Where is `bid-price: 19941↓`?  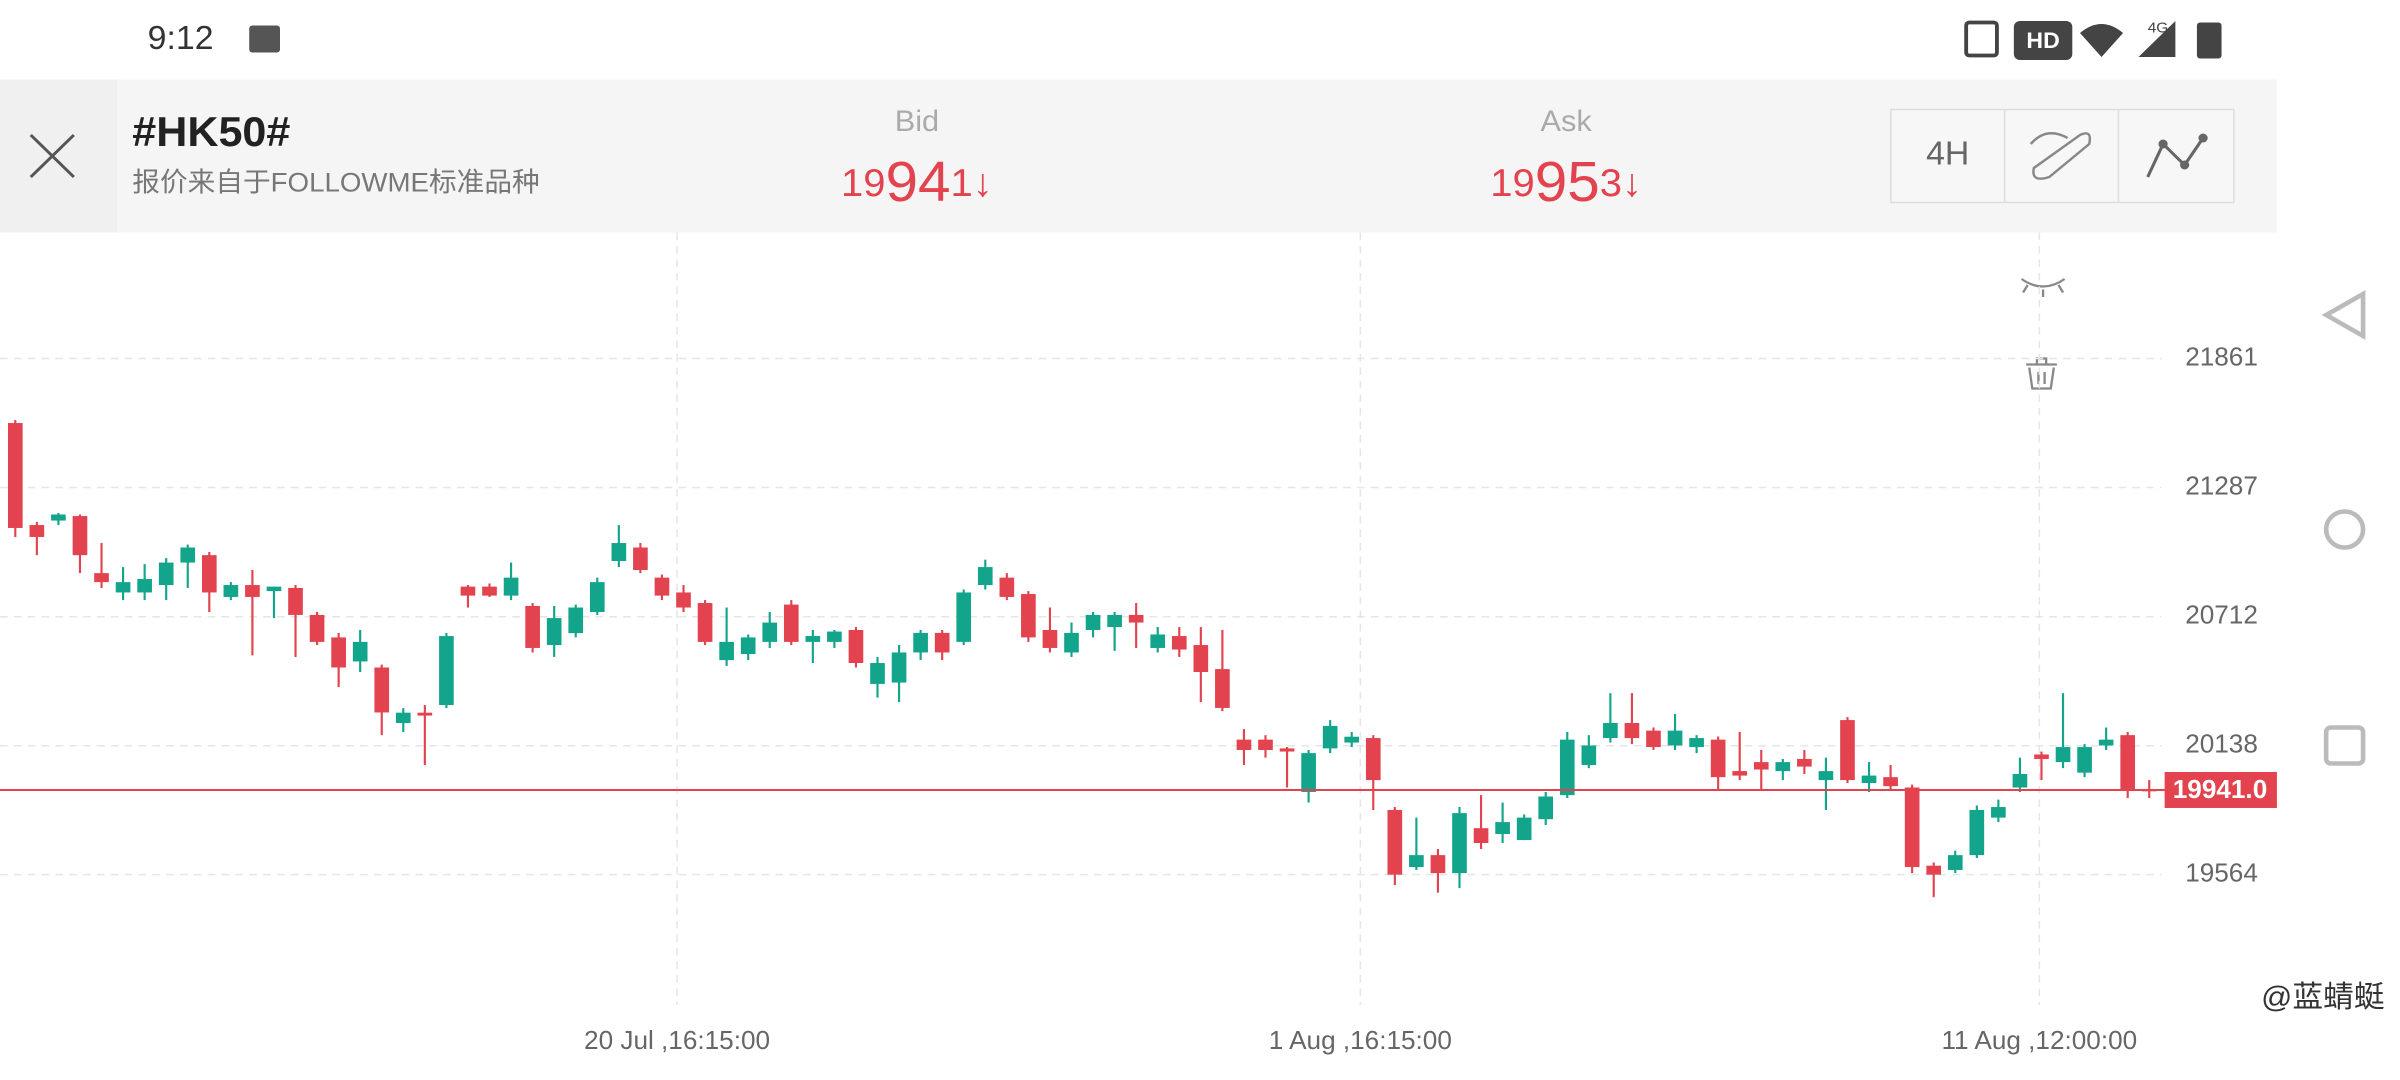
bid-price: 19941↓ is located at coordinates (917, 182).